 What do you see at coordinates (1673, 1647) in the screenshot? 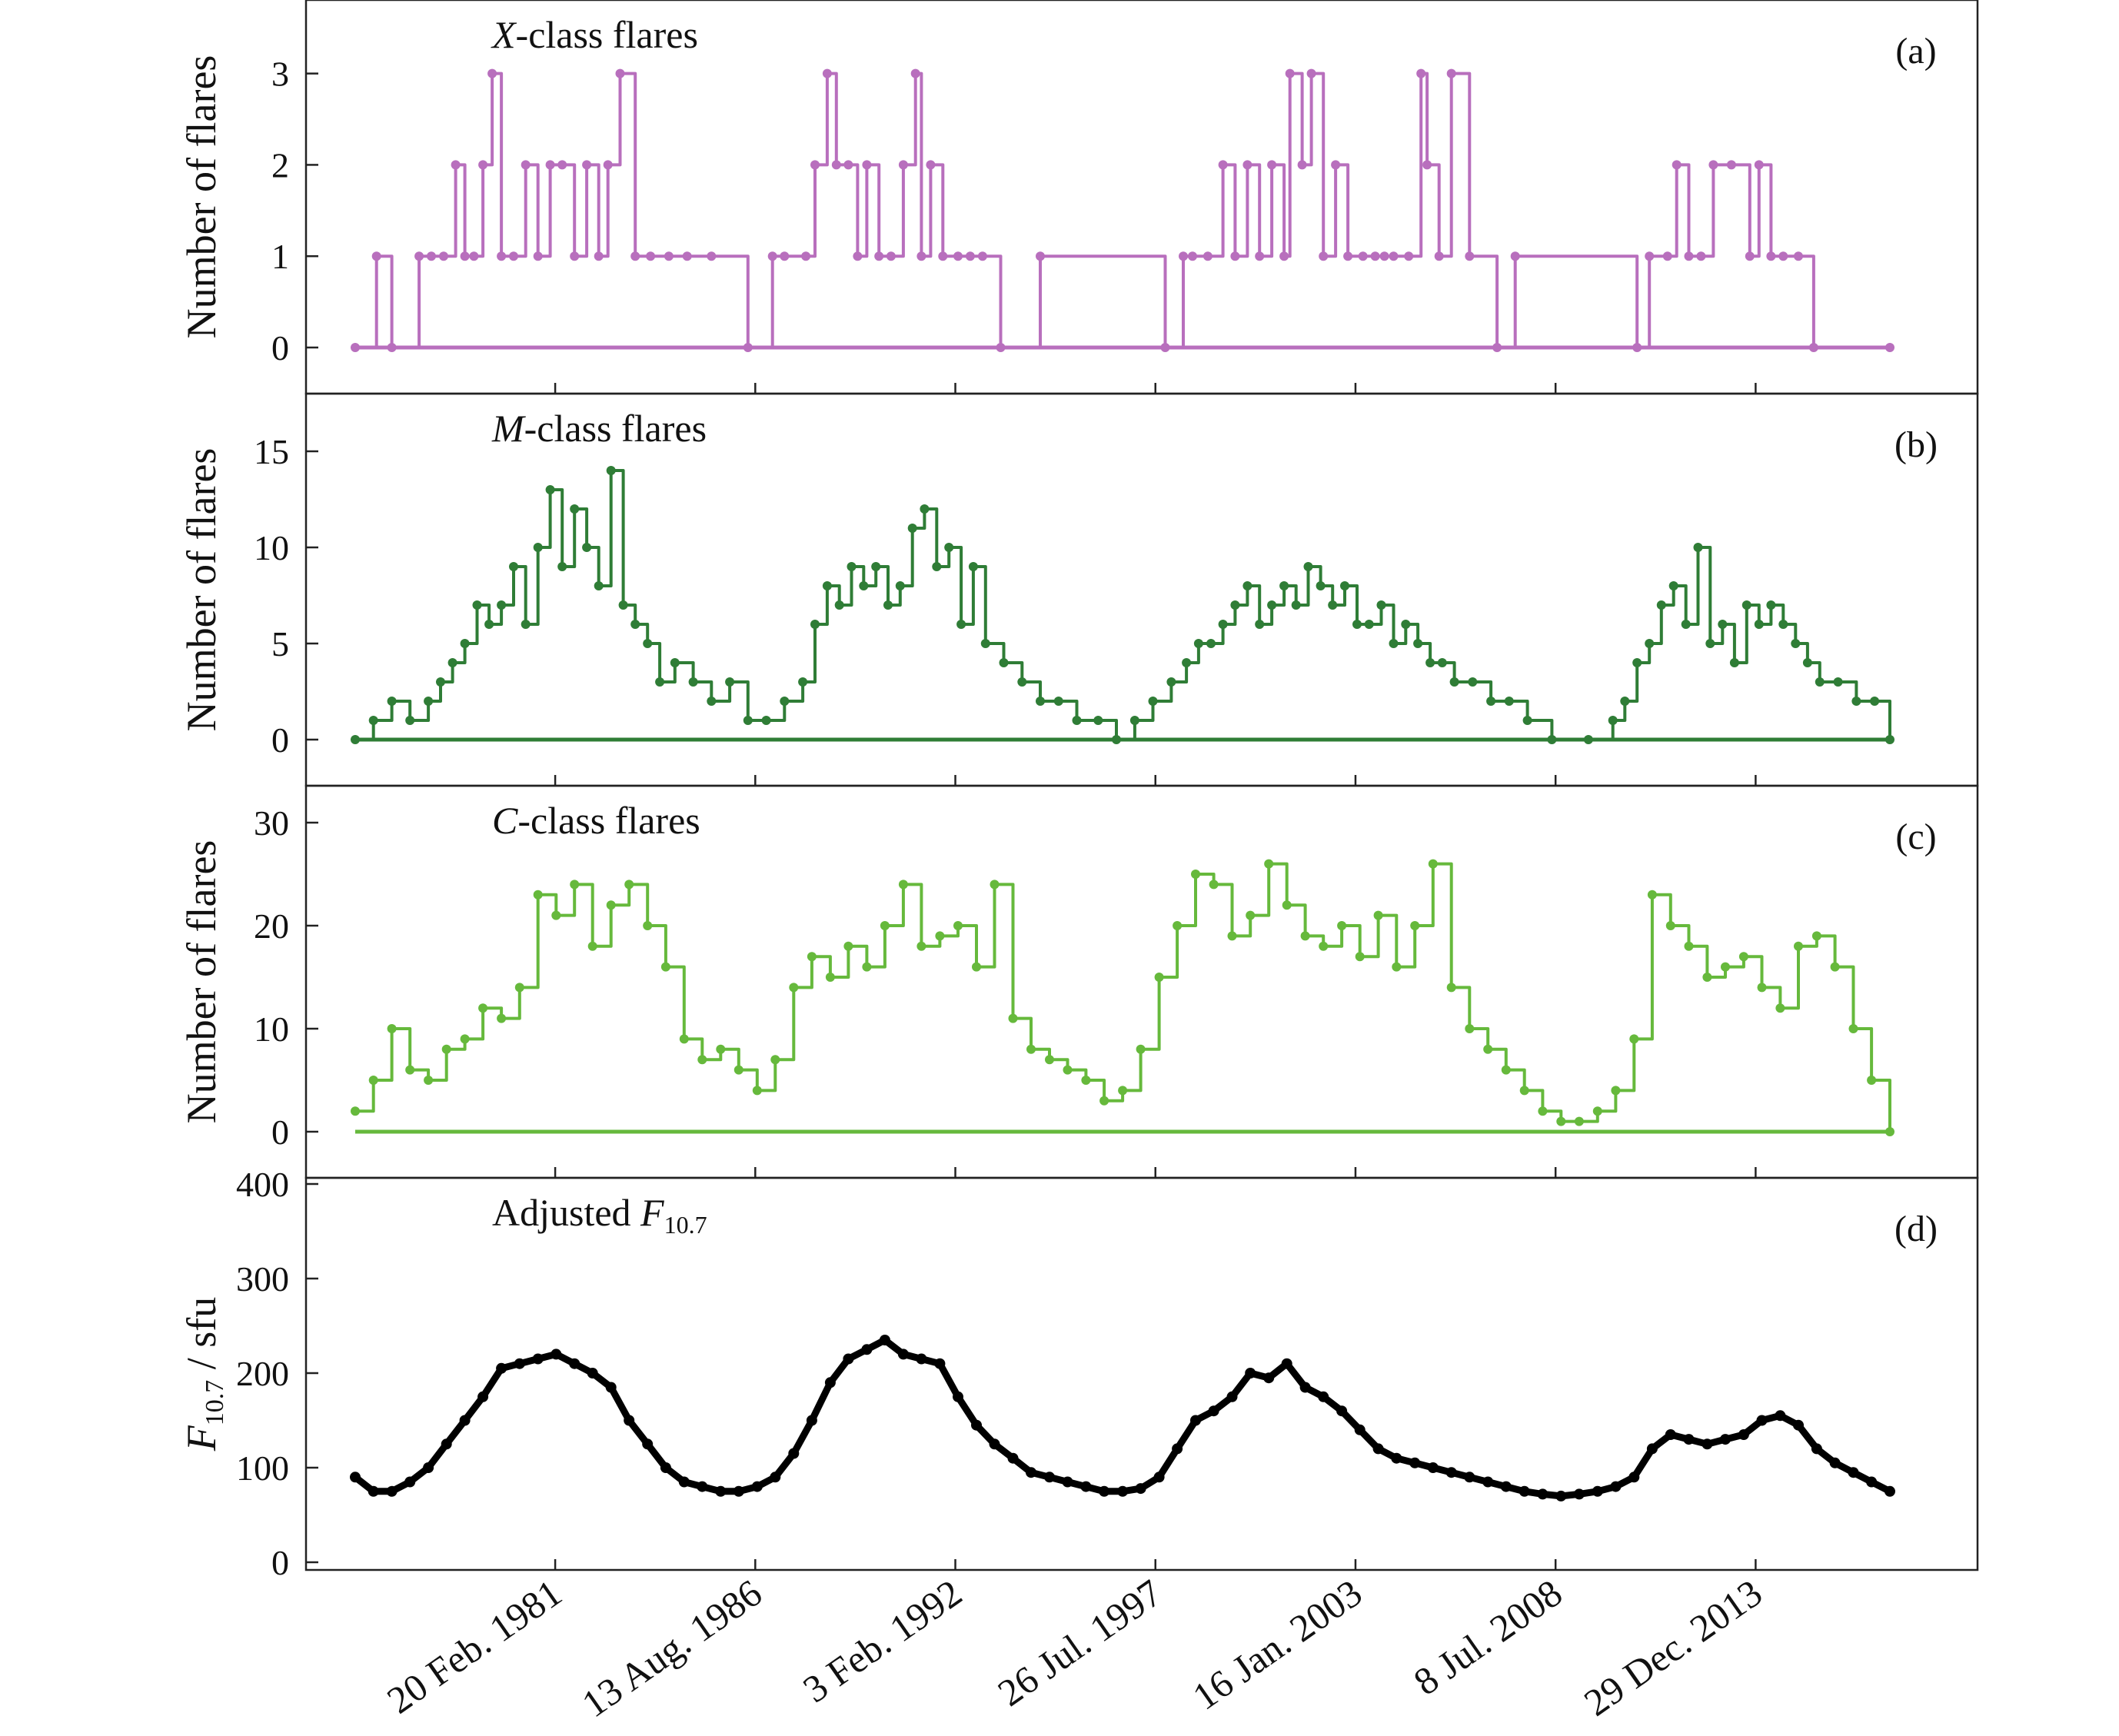
I see `x-tick-label: 29 Dec. 2013` at bounding box center [1673, 1647].